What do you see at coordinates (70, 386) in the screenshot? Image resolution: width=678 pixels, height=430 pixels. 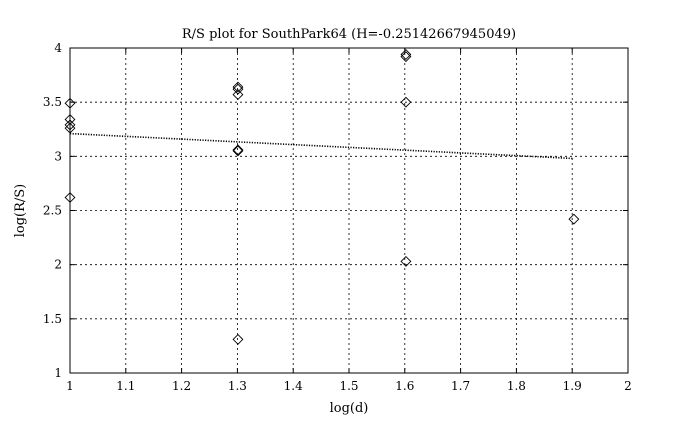 I see `x-tick-label: 1` at bounding box center [70, 386].